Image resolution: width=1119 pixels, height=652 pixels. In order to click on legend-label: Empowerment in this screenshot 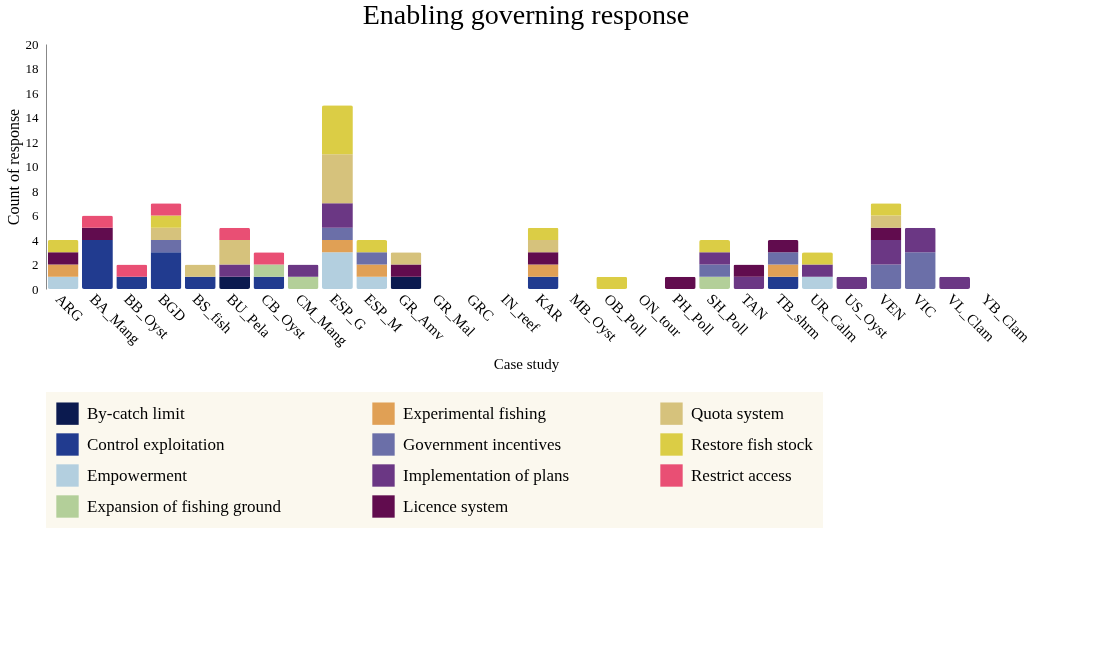, I will do `click(137, 475)`.